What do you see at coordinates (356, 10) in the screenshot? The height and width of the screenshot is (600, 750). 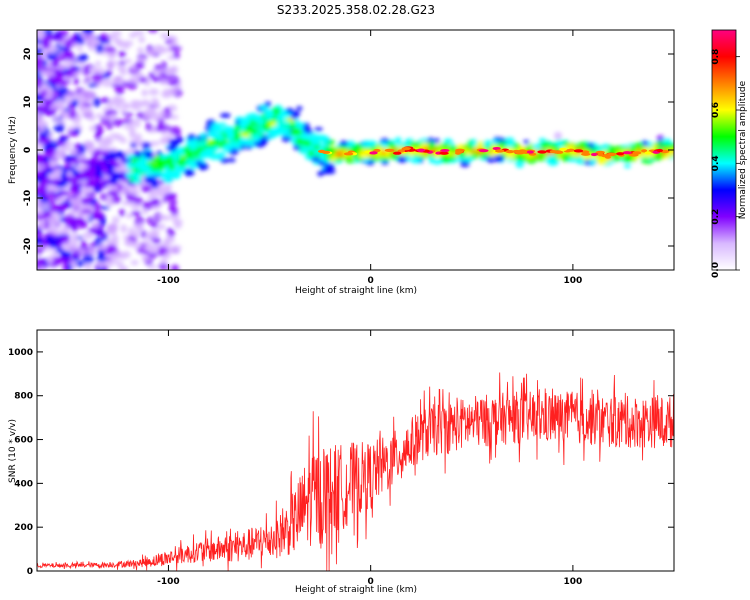 I see `chart-title: S233.2025.358.02.28.G23` at bounding box center [356, 10].